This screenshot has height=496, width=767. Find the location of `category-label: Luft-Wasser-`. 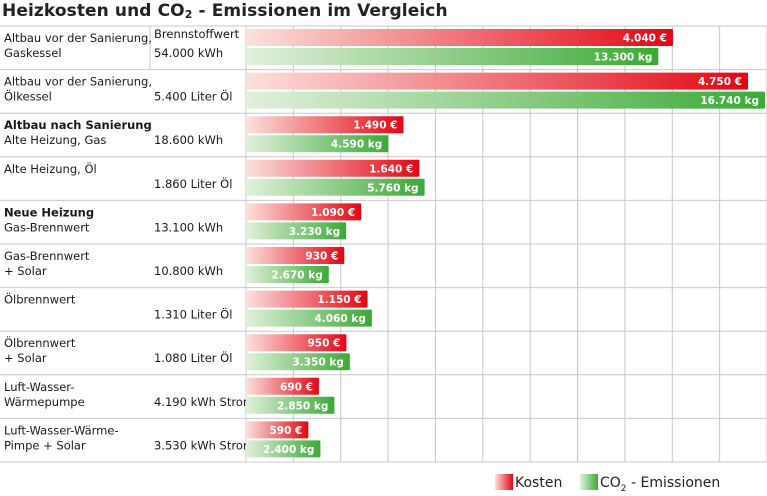

category-label: Luft-Wasser- is located at coordinates (39, 387).